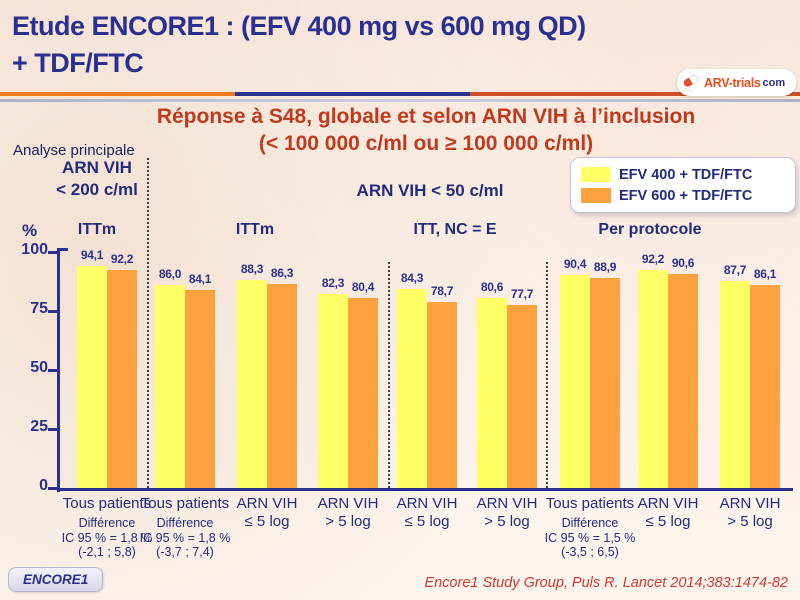  What do you see at coordinates (400, 100) in the screenshot?
I see `title-divider-silver` at bounding box center [400, 100].